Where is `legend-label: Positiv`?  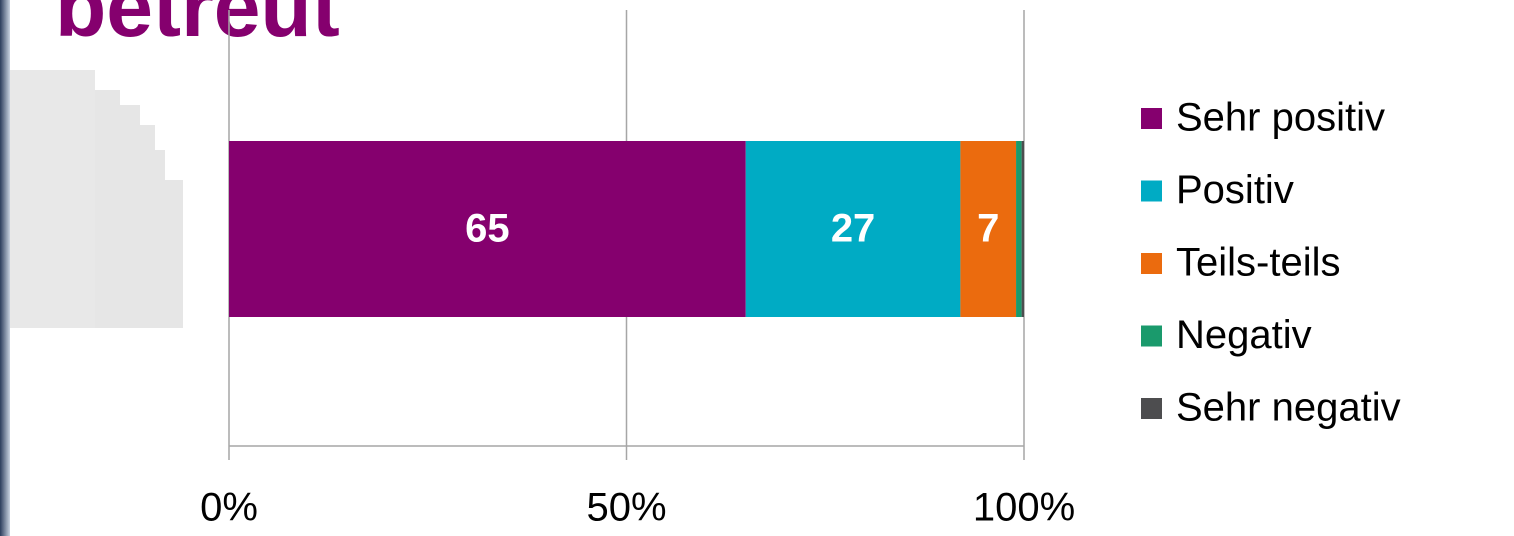 legend-label: Positiv is located at coordinates (1235, 190).